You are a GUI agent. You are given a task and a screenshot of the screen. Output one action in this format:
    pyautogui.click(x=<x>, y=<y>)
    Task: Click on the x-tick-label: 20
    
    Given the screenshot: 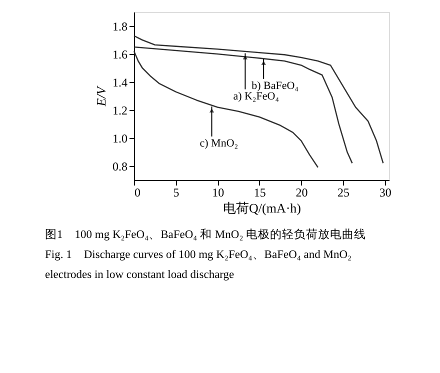 What is the action you would take?
    pyautogui.click(x=302, y=193)
    